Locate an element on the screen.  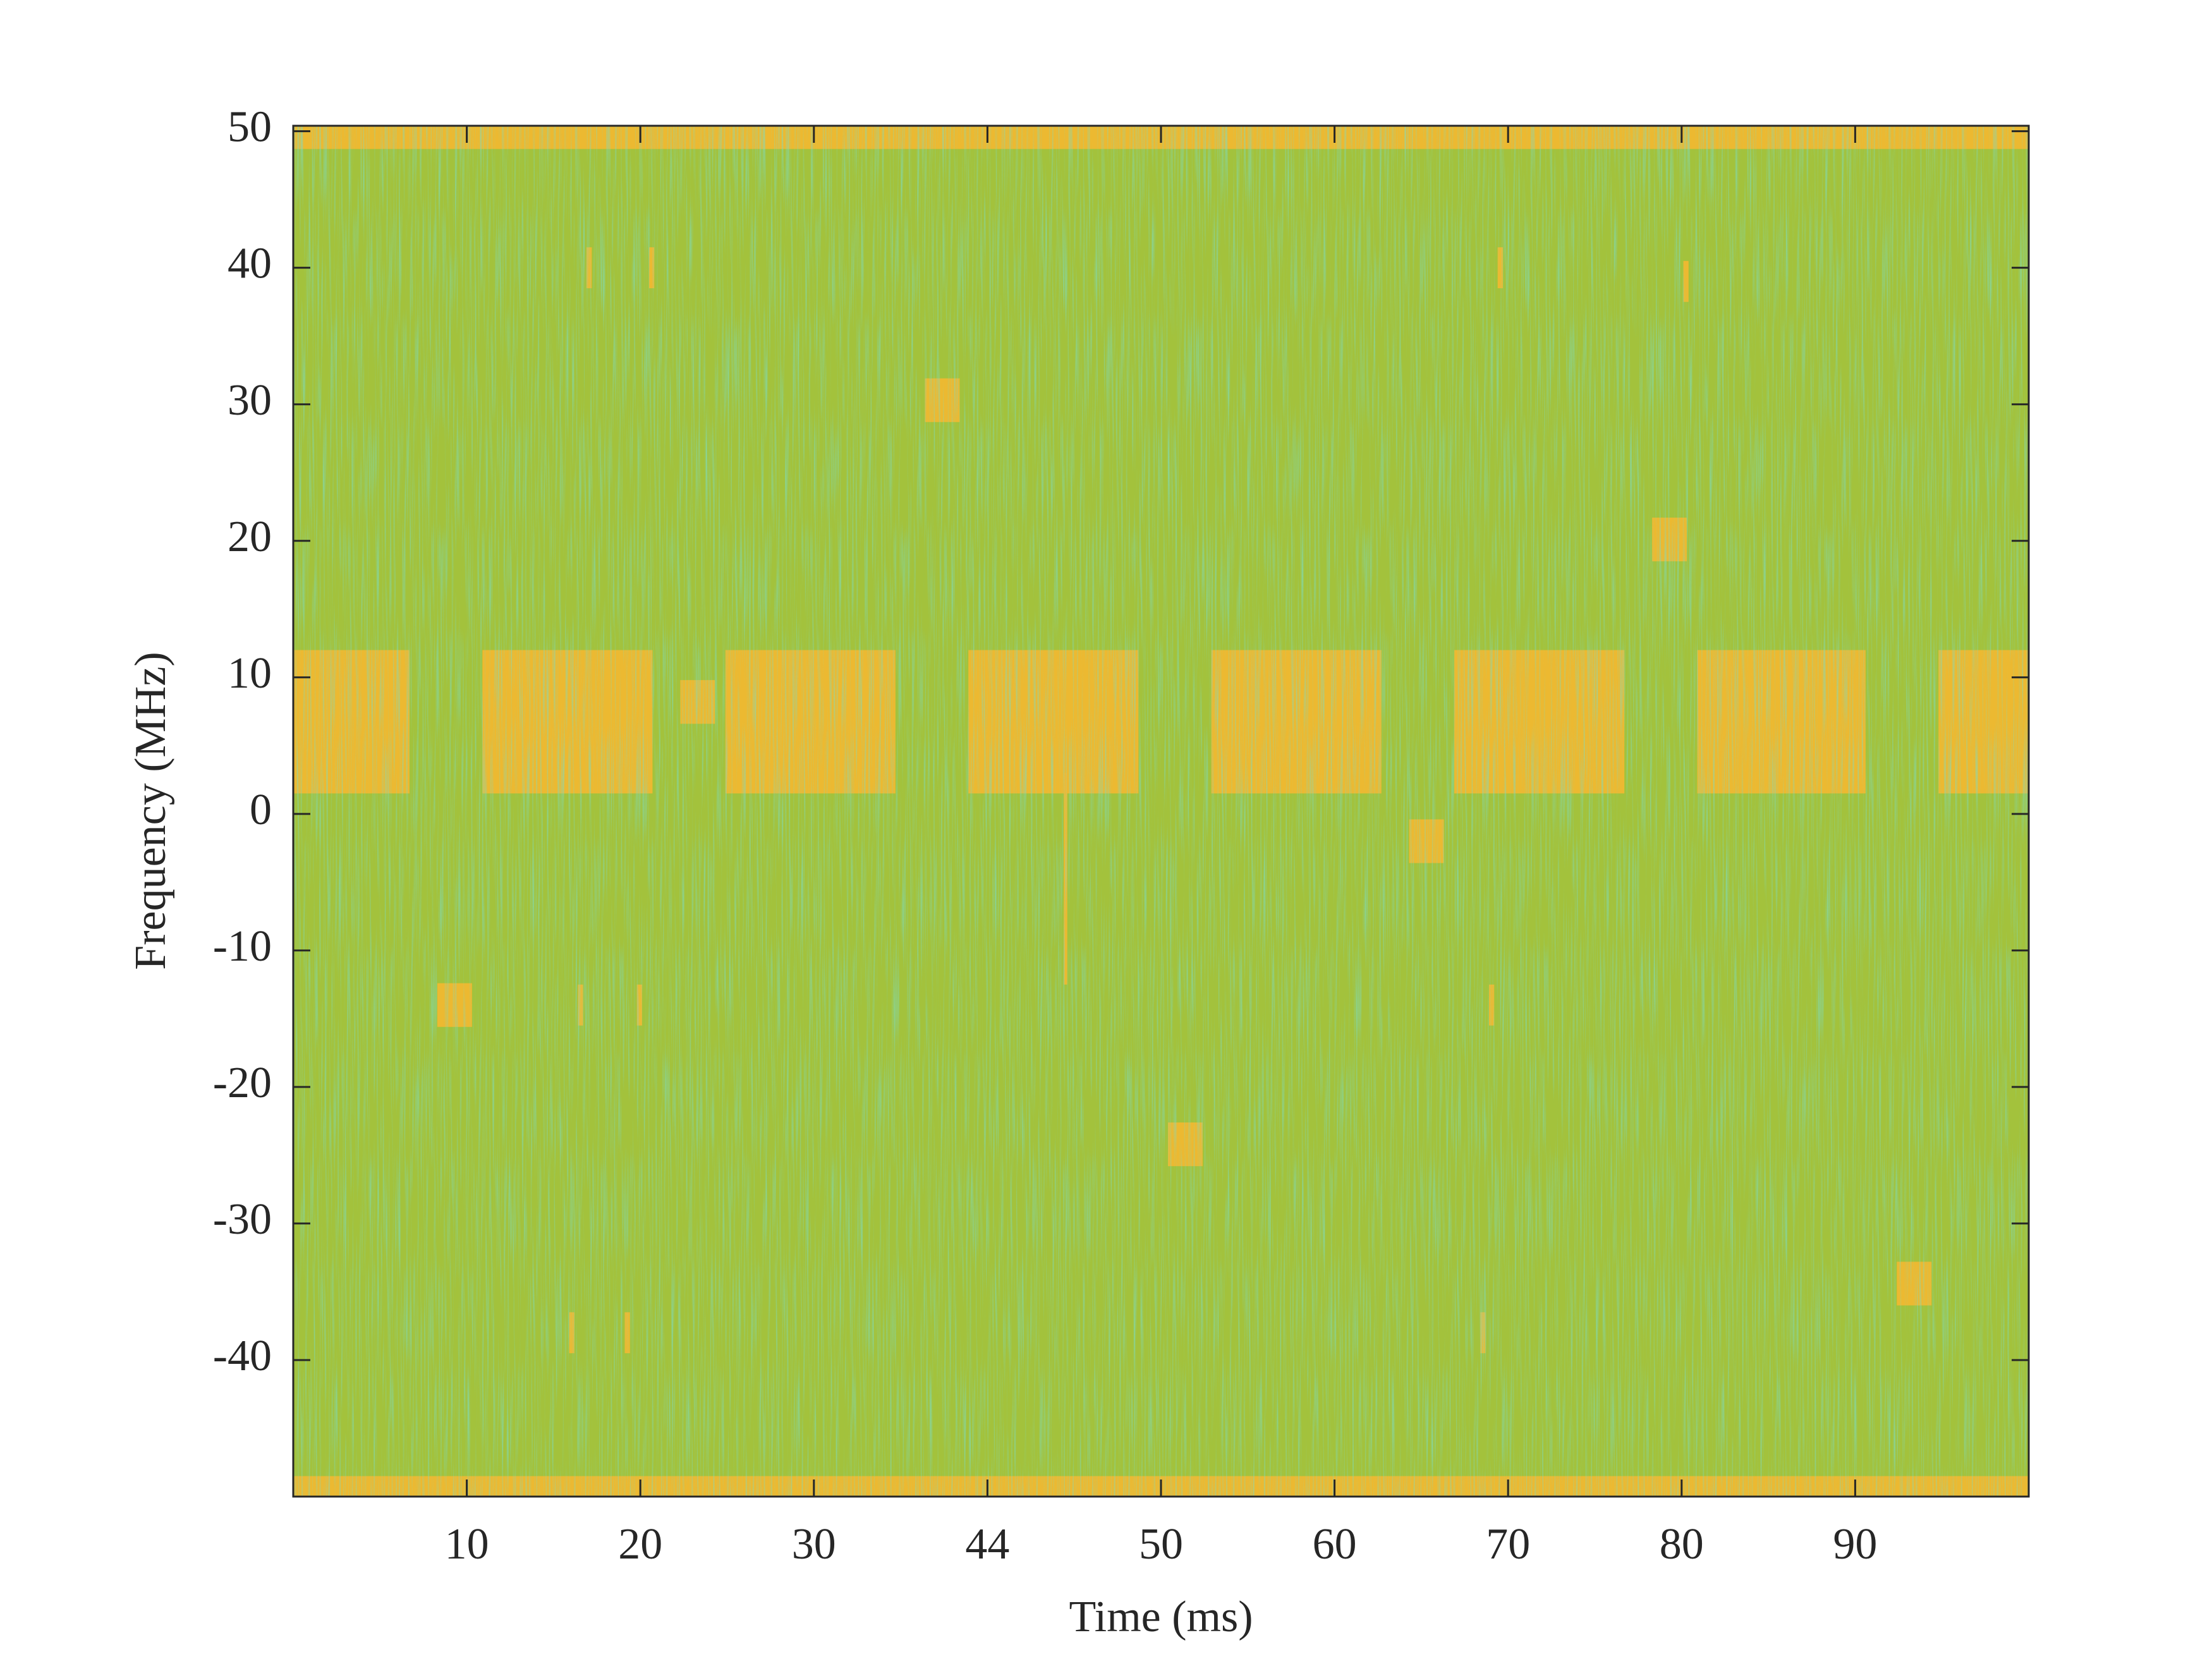
y-tick-label: 0 is located at coordinates (261, 810).